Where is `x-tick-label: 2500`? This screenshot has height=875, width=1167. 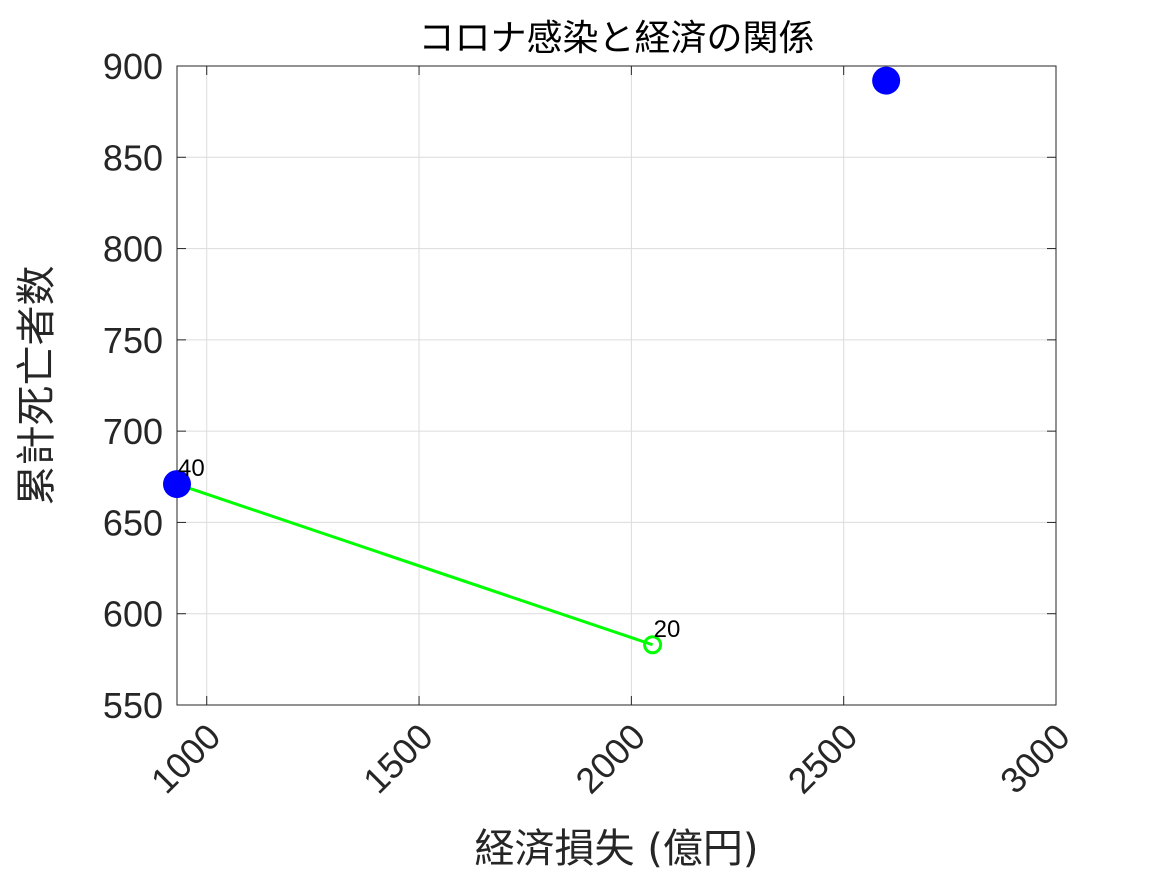
x-tick-label: 2500 is located at coordinates (823, 759).